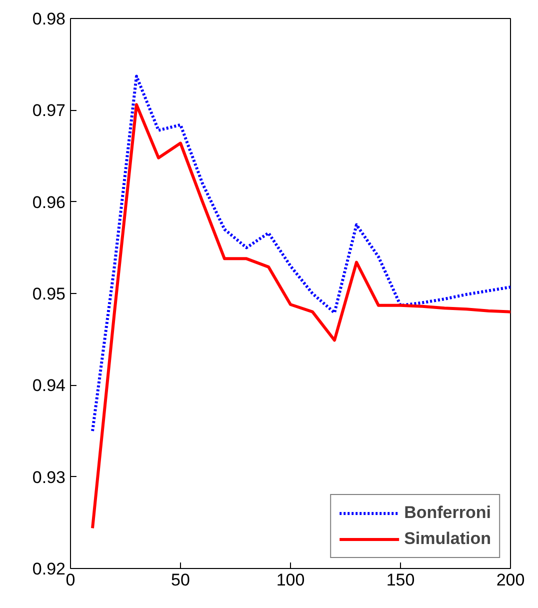 This screenshot has height=608, width=538. Describe the element at coordinates (180, 580) in the screenshot. I see `x-tick-label: 50` at that location.